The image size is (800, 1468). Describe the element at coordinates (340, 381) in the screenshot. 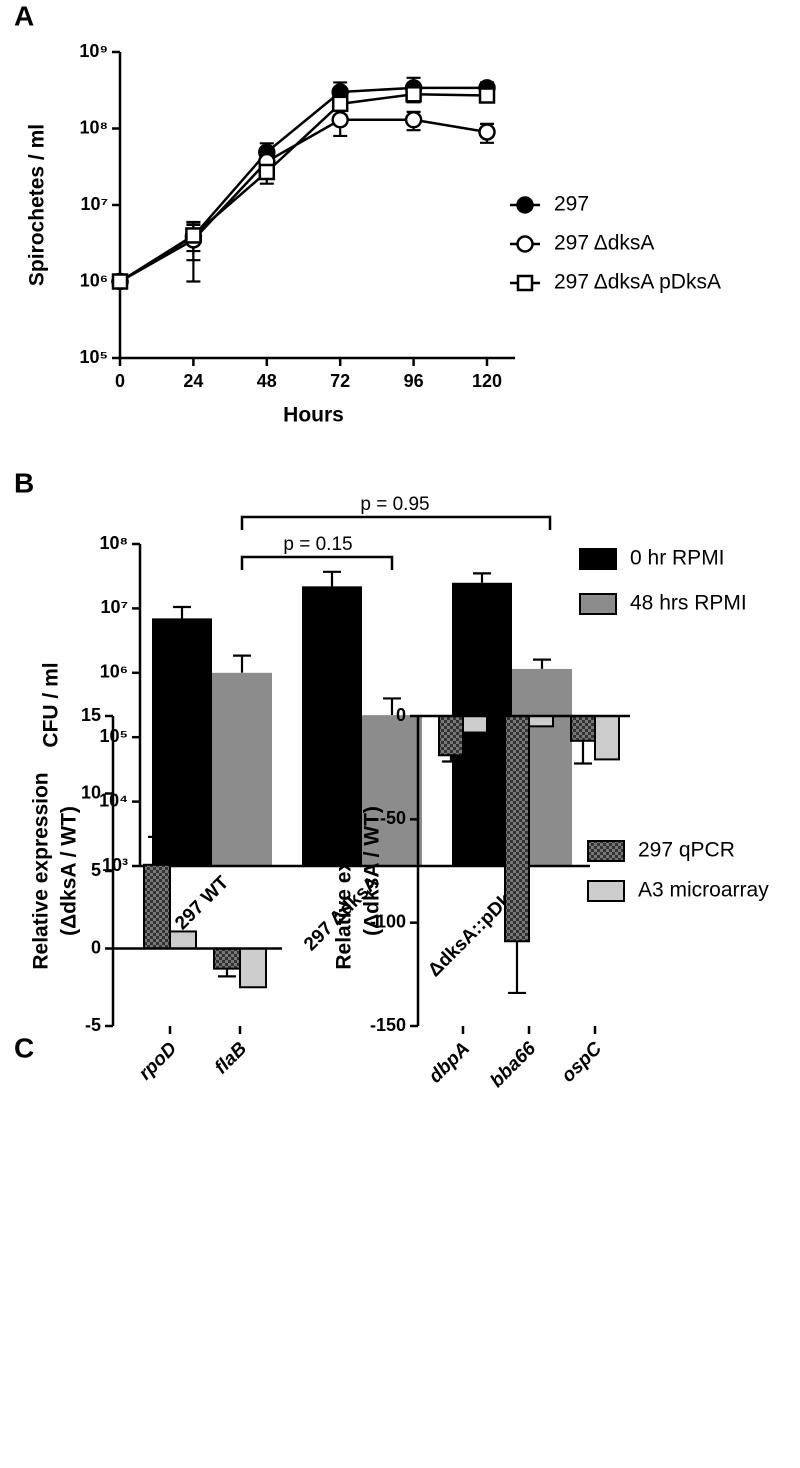

I see `x-tick-label: 72` at that location.